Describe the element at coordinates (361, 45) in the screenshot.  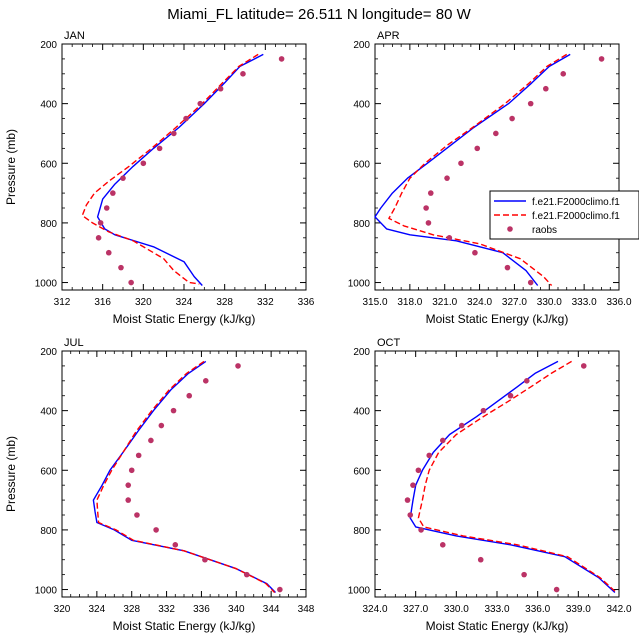
I see `y-tick-label: 200` at that location.